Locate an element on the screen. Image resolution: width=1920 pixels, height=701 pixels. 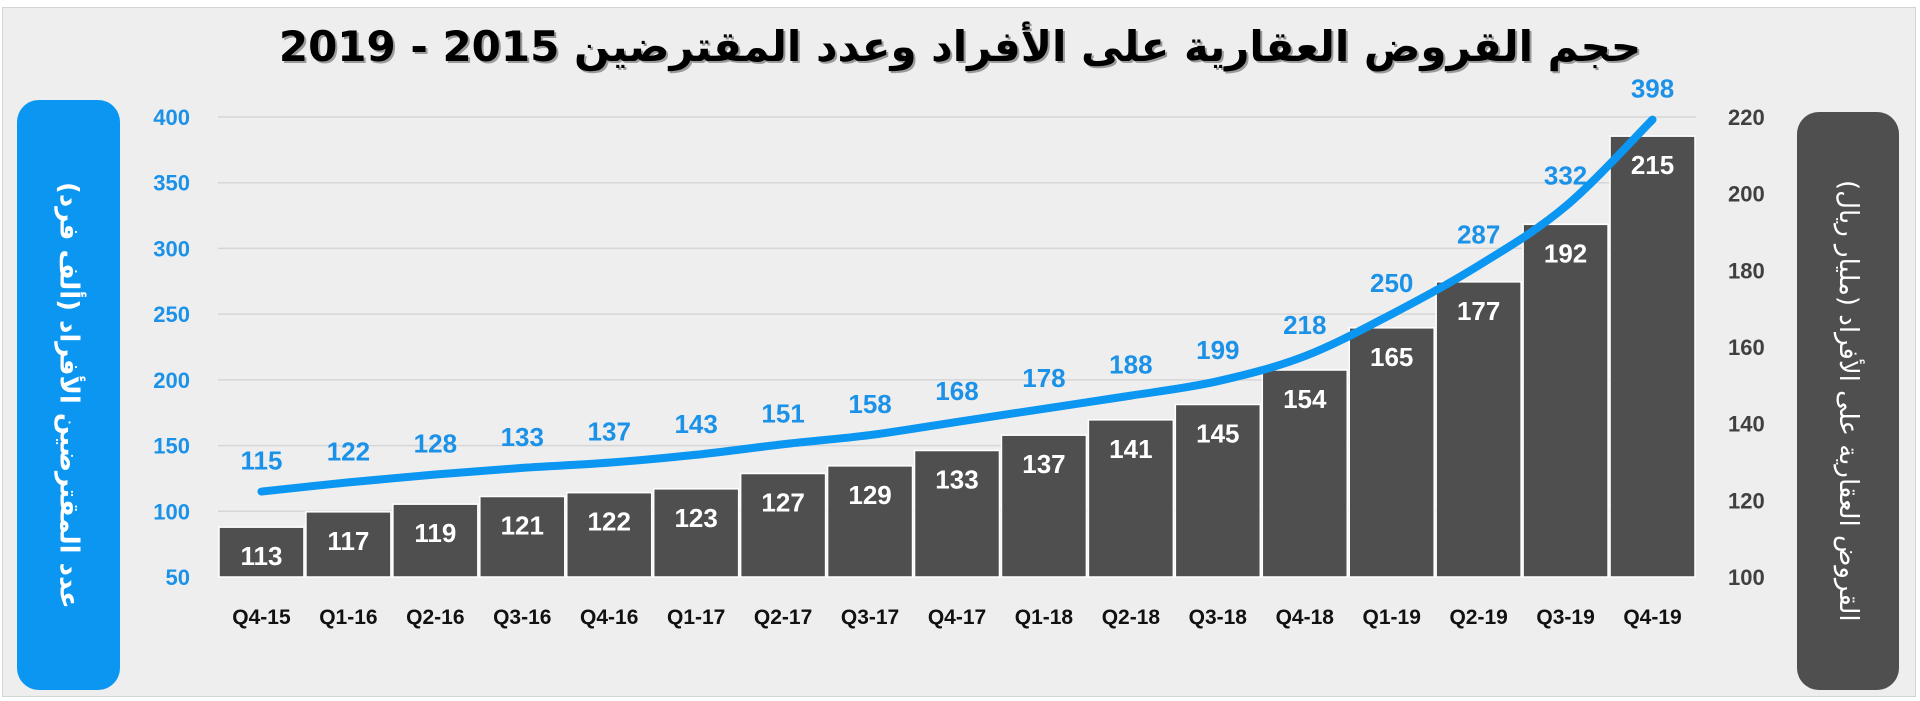
left-axis-tick: 100 is located at coordinates (171, 511).